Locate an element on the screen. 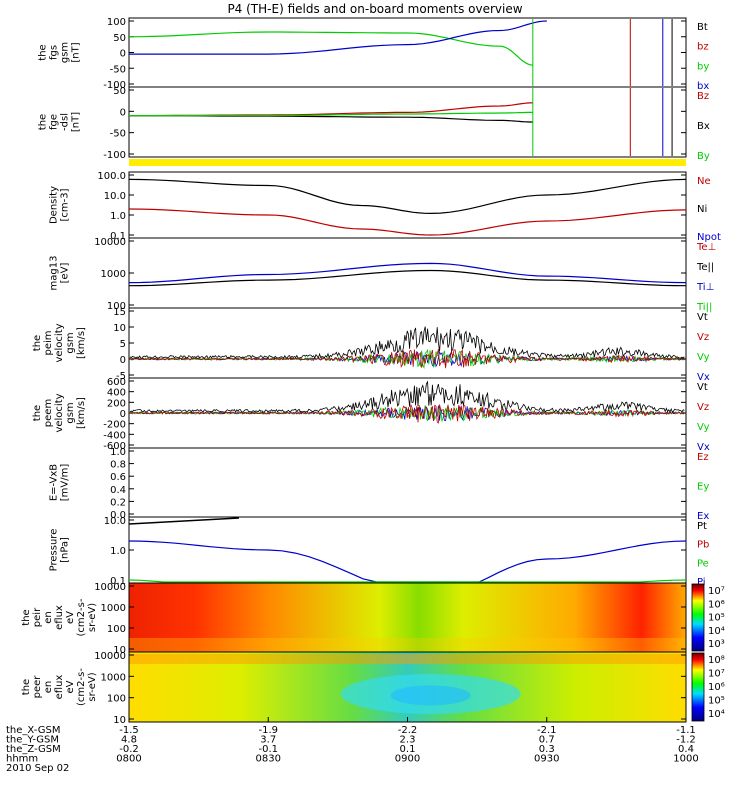 The image size is (750, 800). footer-value: 4.8 is located at coordinates (129, 740).